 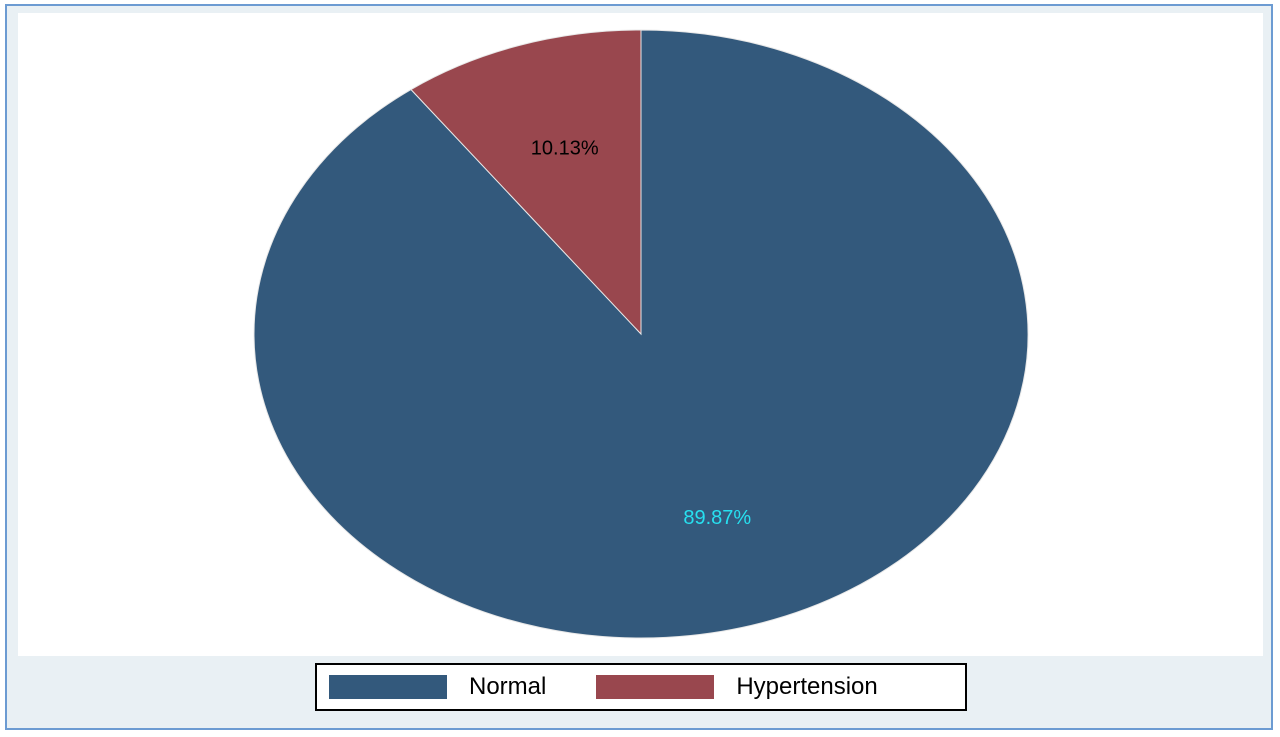 I want to click on slice-label-normal: 89.87%, so click(x=717, y=518).